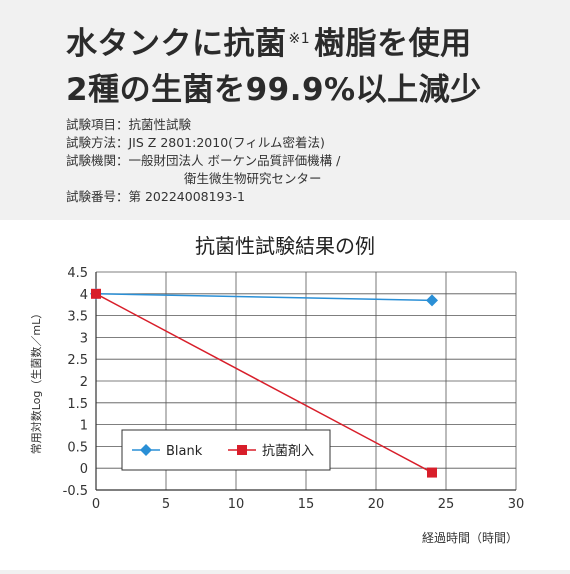 Image resolution: width=570 pixels, height=574 pixels. Describe the element at coordinates (77, 404) in the screenshot. I see `y-tick-label: 1.5` at that location.